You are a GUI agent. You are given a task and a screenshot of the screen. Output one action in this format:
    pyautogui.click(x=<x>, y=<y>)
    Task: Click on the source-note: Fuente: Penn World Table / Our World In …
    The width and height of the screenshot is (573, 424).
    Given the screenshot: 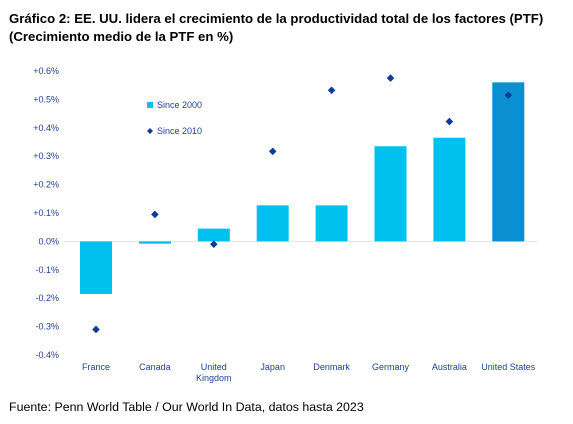 What is the action you would take?
    pyautogui.click(x=186, y=407)
    